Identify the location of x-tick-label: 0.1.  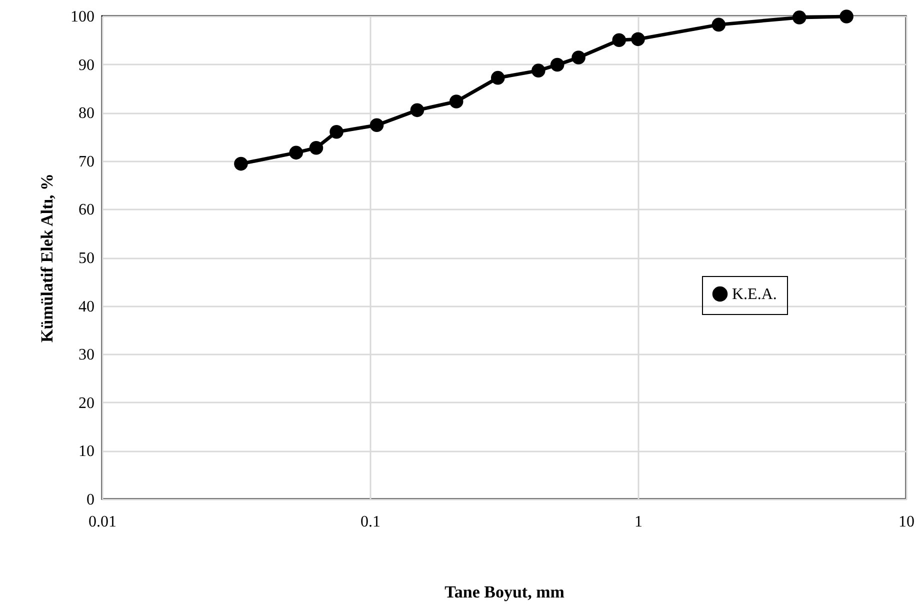
(370, 522).